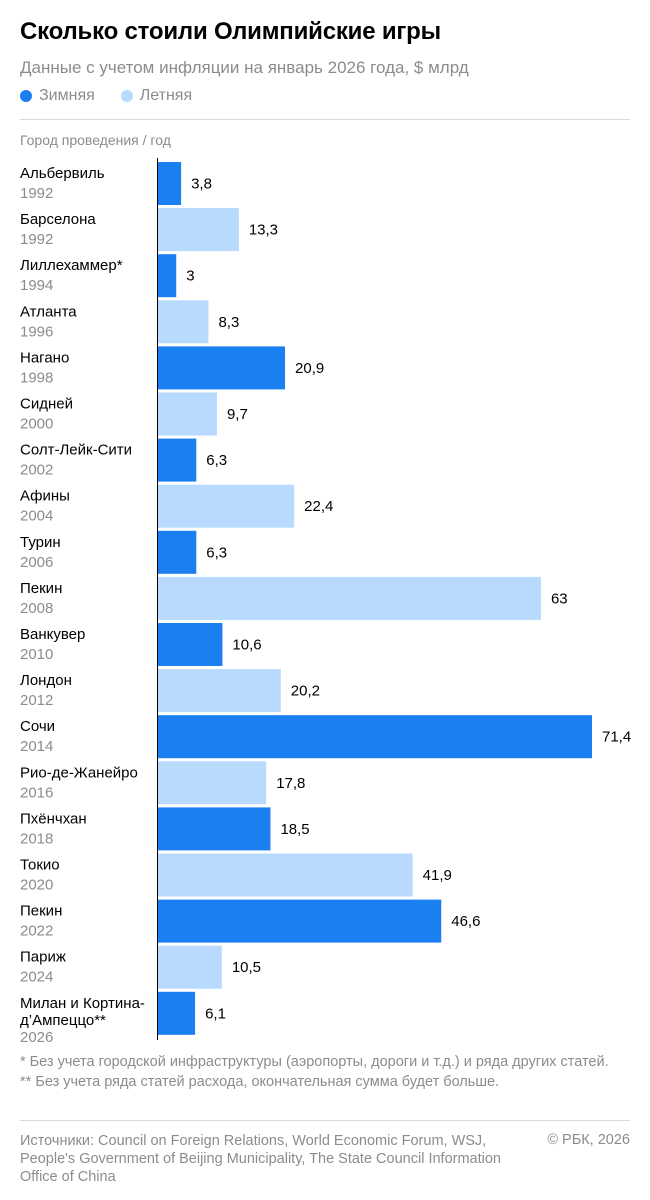  What do you see at coordinates (46, 680) in the screenshot?
I see `category-city-label: Лондон` at bounding box center [46, 680].